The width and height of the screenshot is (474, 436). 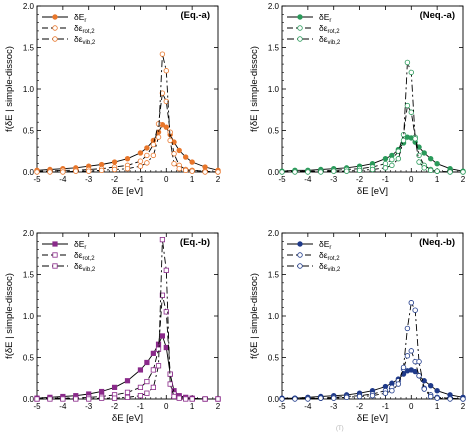 What do you see at coordinates (274, 6) in the screenshot?
I see `y-tick-label: 2.0` at bounding box center [274, 6].